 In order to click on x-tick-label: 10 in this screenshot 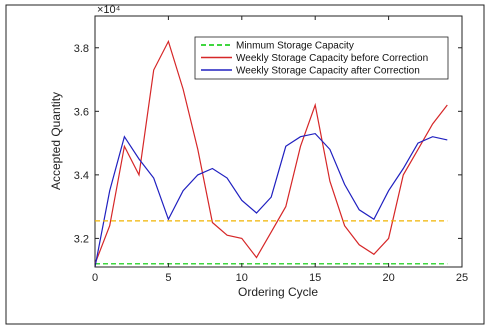, I will do `click(242, 278)`.